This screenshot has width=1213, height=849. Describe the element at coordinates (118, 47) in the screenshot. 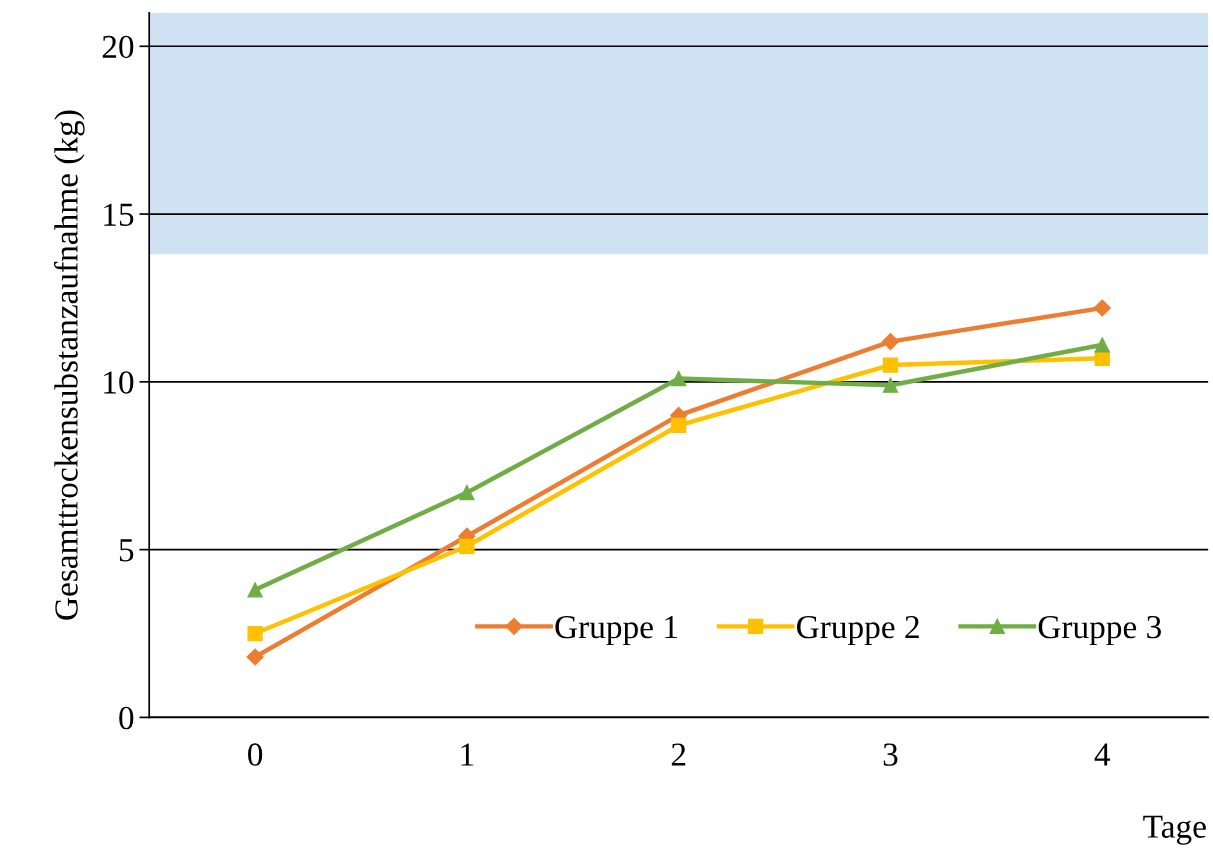

I see `y-tick-label: 20` at that location.